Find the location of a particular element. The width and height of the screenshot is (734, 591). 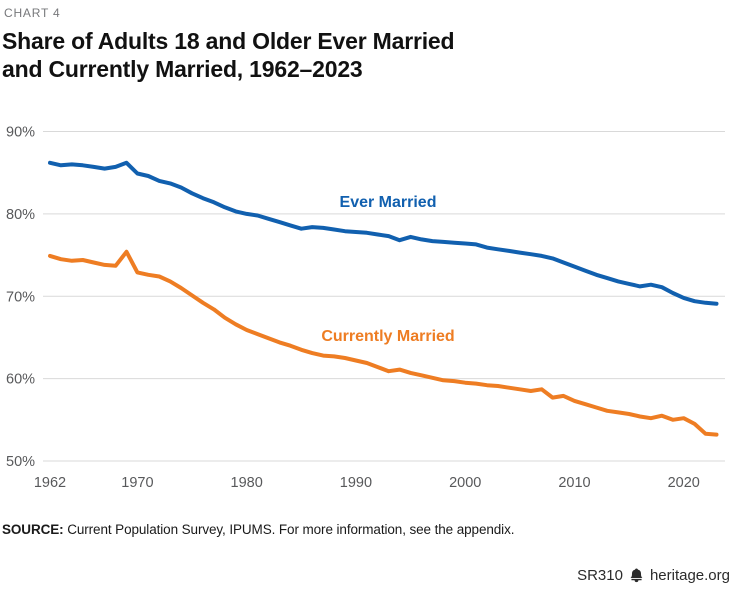

series-label-currently-married: Currently Married is located at coordinates (387, 336).